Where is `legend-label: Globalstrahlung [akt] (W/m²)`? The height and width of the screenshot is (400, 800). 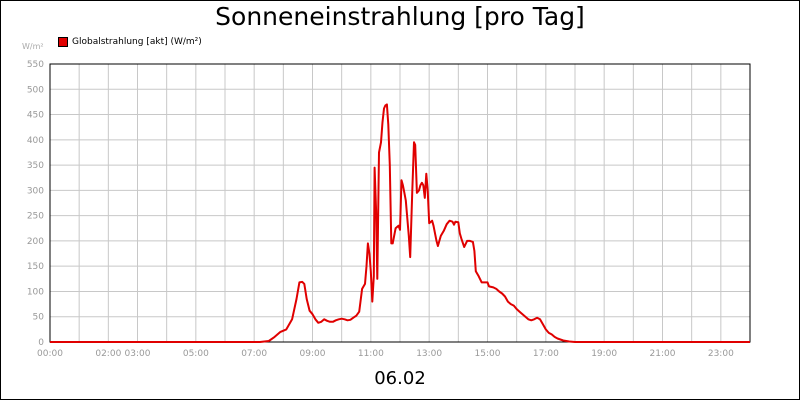
legend-label: Globalstrahlung [akt] (W/m²) is located at coordinates (137, 42).